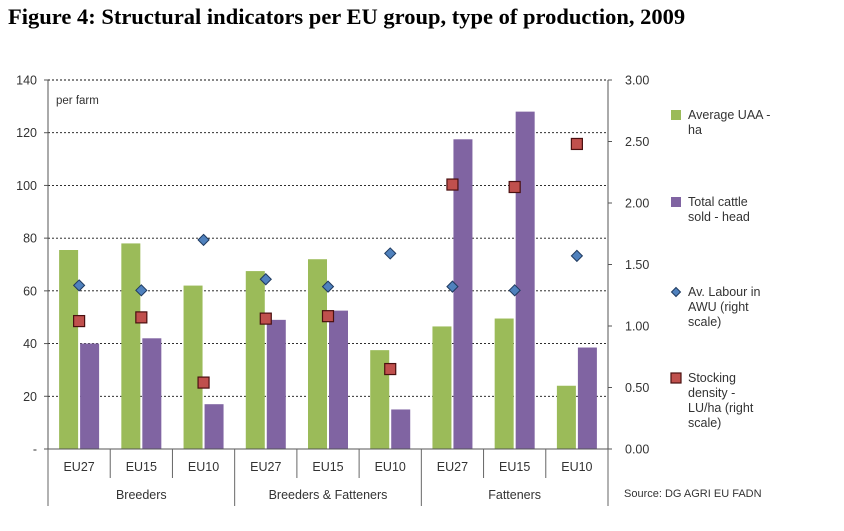  Describe the element at coordinates (718, 202) in the screenshot. I see `legend-label: Total cattle` at that location.